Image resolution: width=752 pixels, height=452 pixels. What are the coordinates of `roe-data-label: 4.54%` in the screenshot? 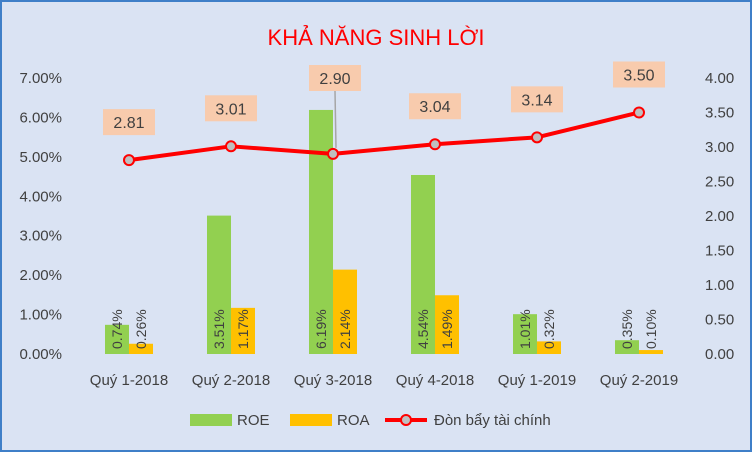 It's located at (423, 329).